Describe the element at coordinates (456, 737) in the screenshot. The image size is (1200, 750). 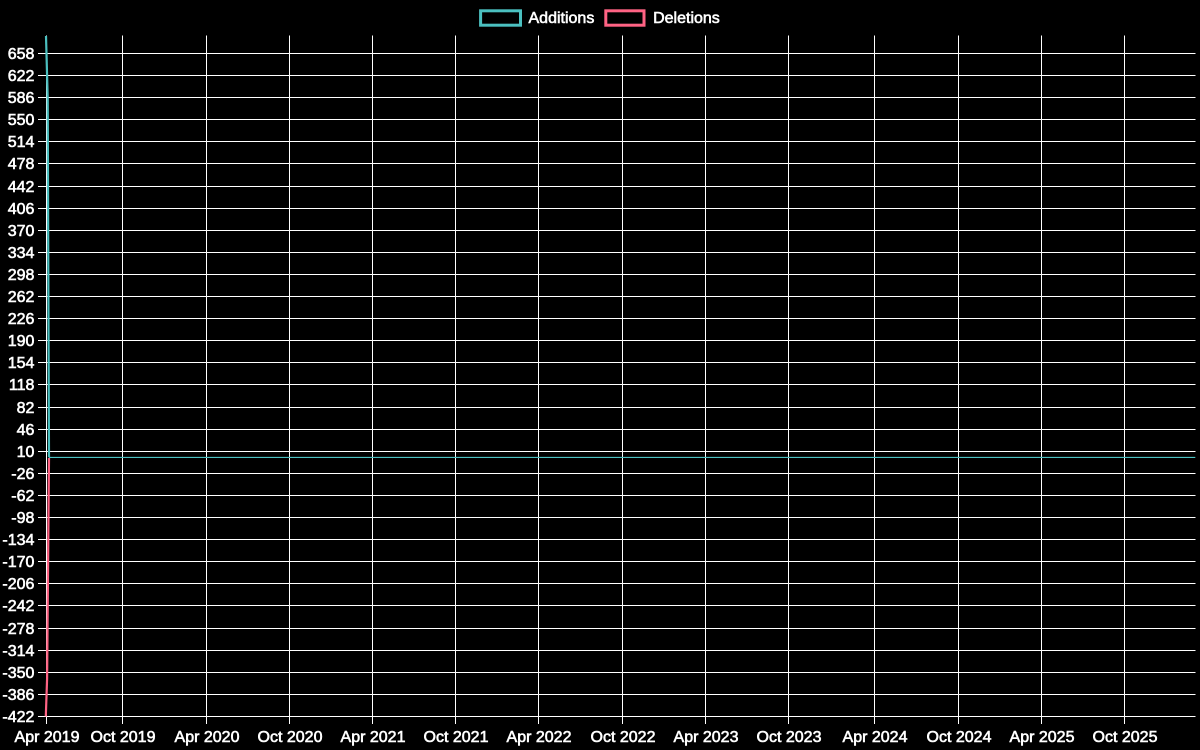
I see `svg-text: Oct 2021` at that location.